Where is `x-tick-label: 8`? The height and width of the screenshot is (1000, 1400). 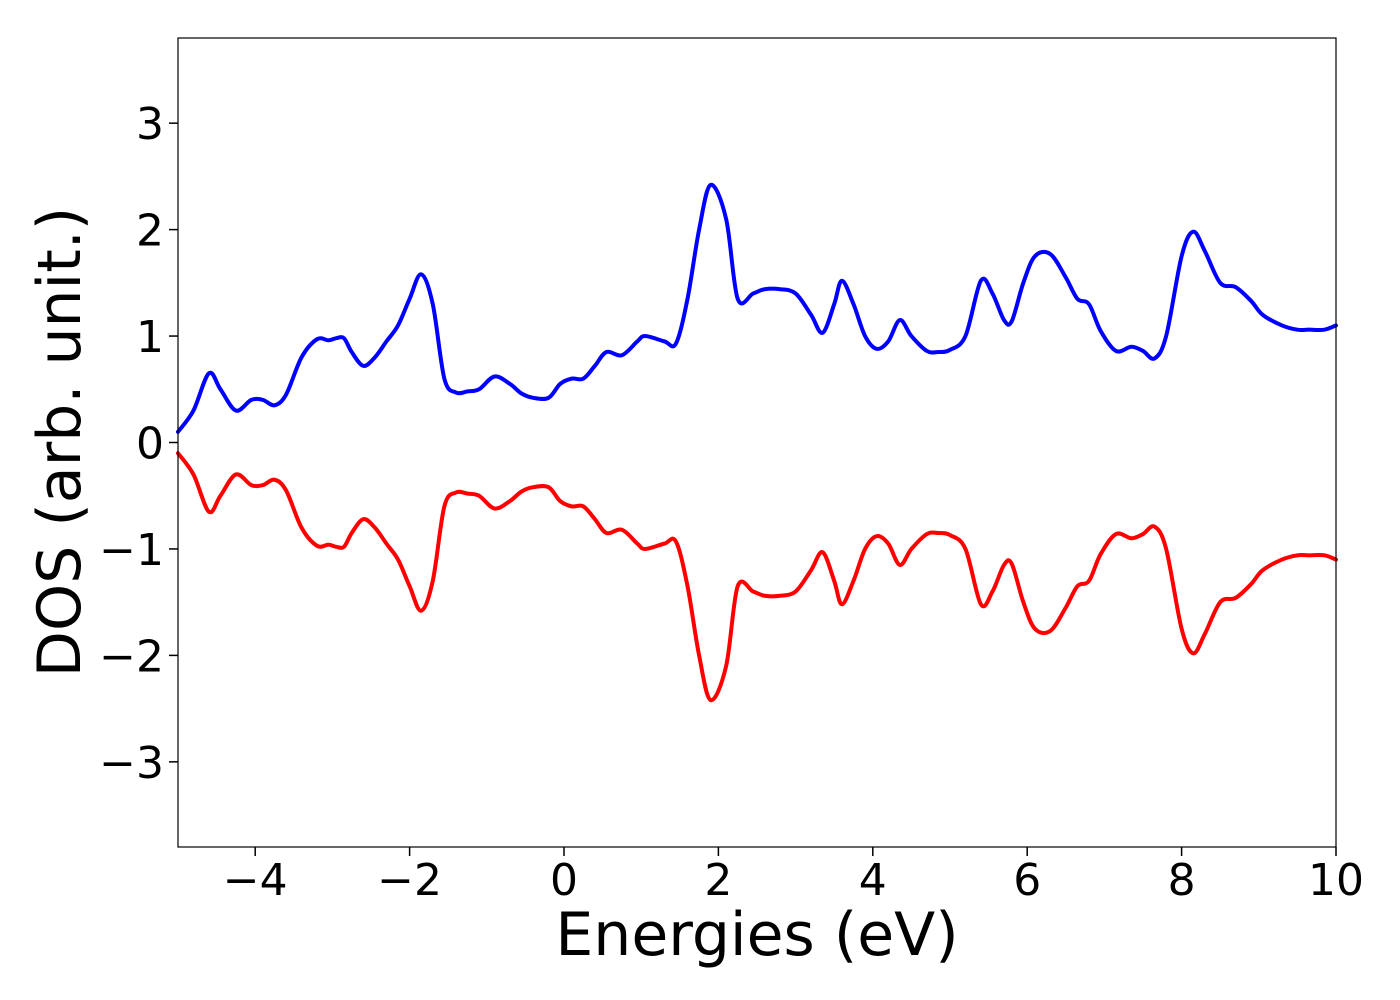 x-tick-label: 8 is located at coordinates (1182, 880).